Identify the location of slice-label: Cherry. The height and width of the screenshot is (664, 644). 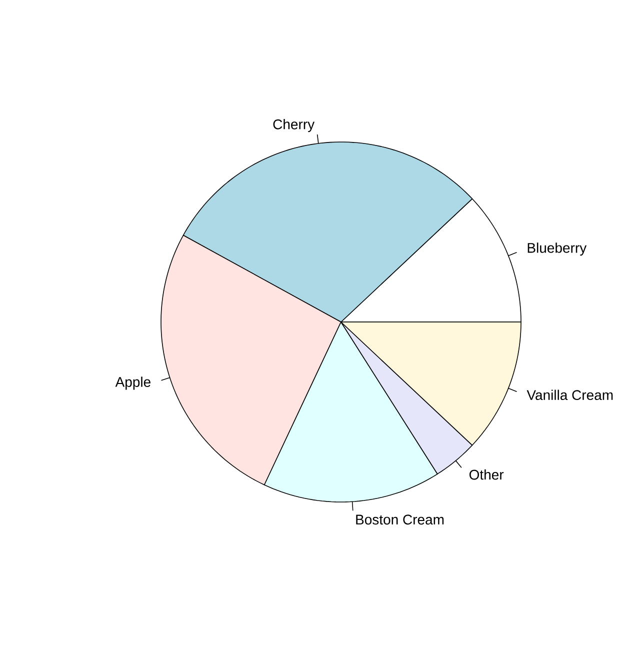
(294, 125).